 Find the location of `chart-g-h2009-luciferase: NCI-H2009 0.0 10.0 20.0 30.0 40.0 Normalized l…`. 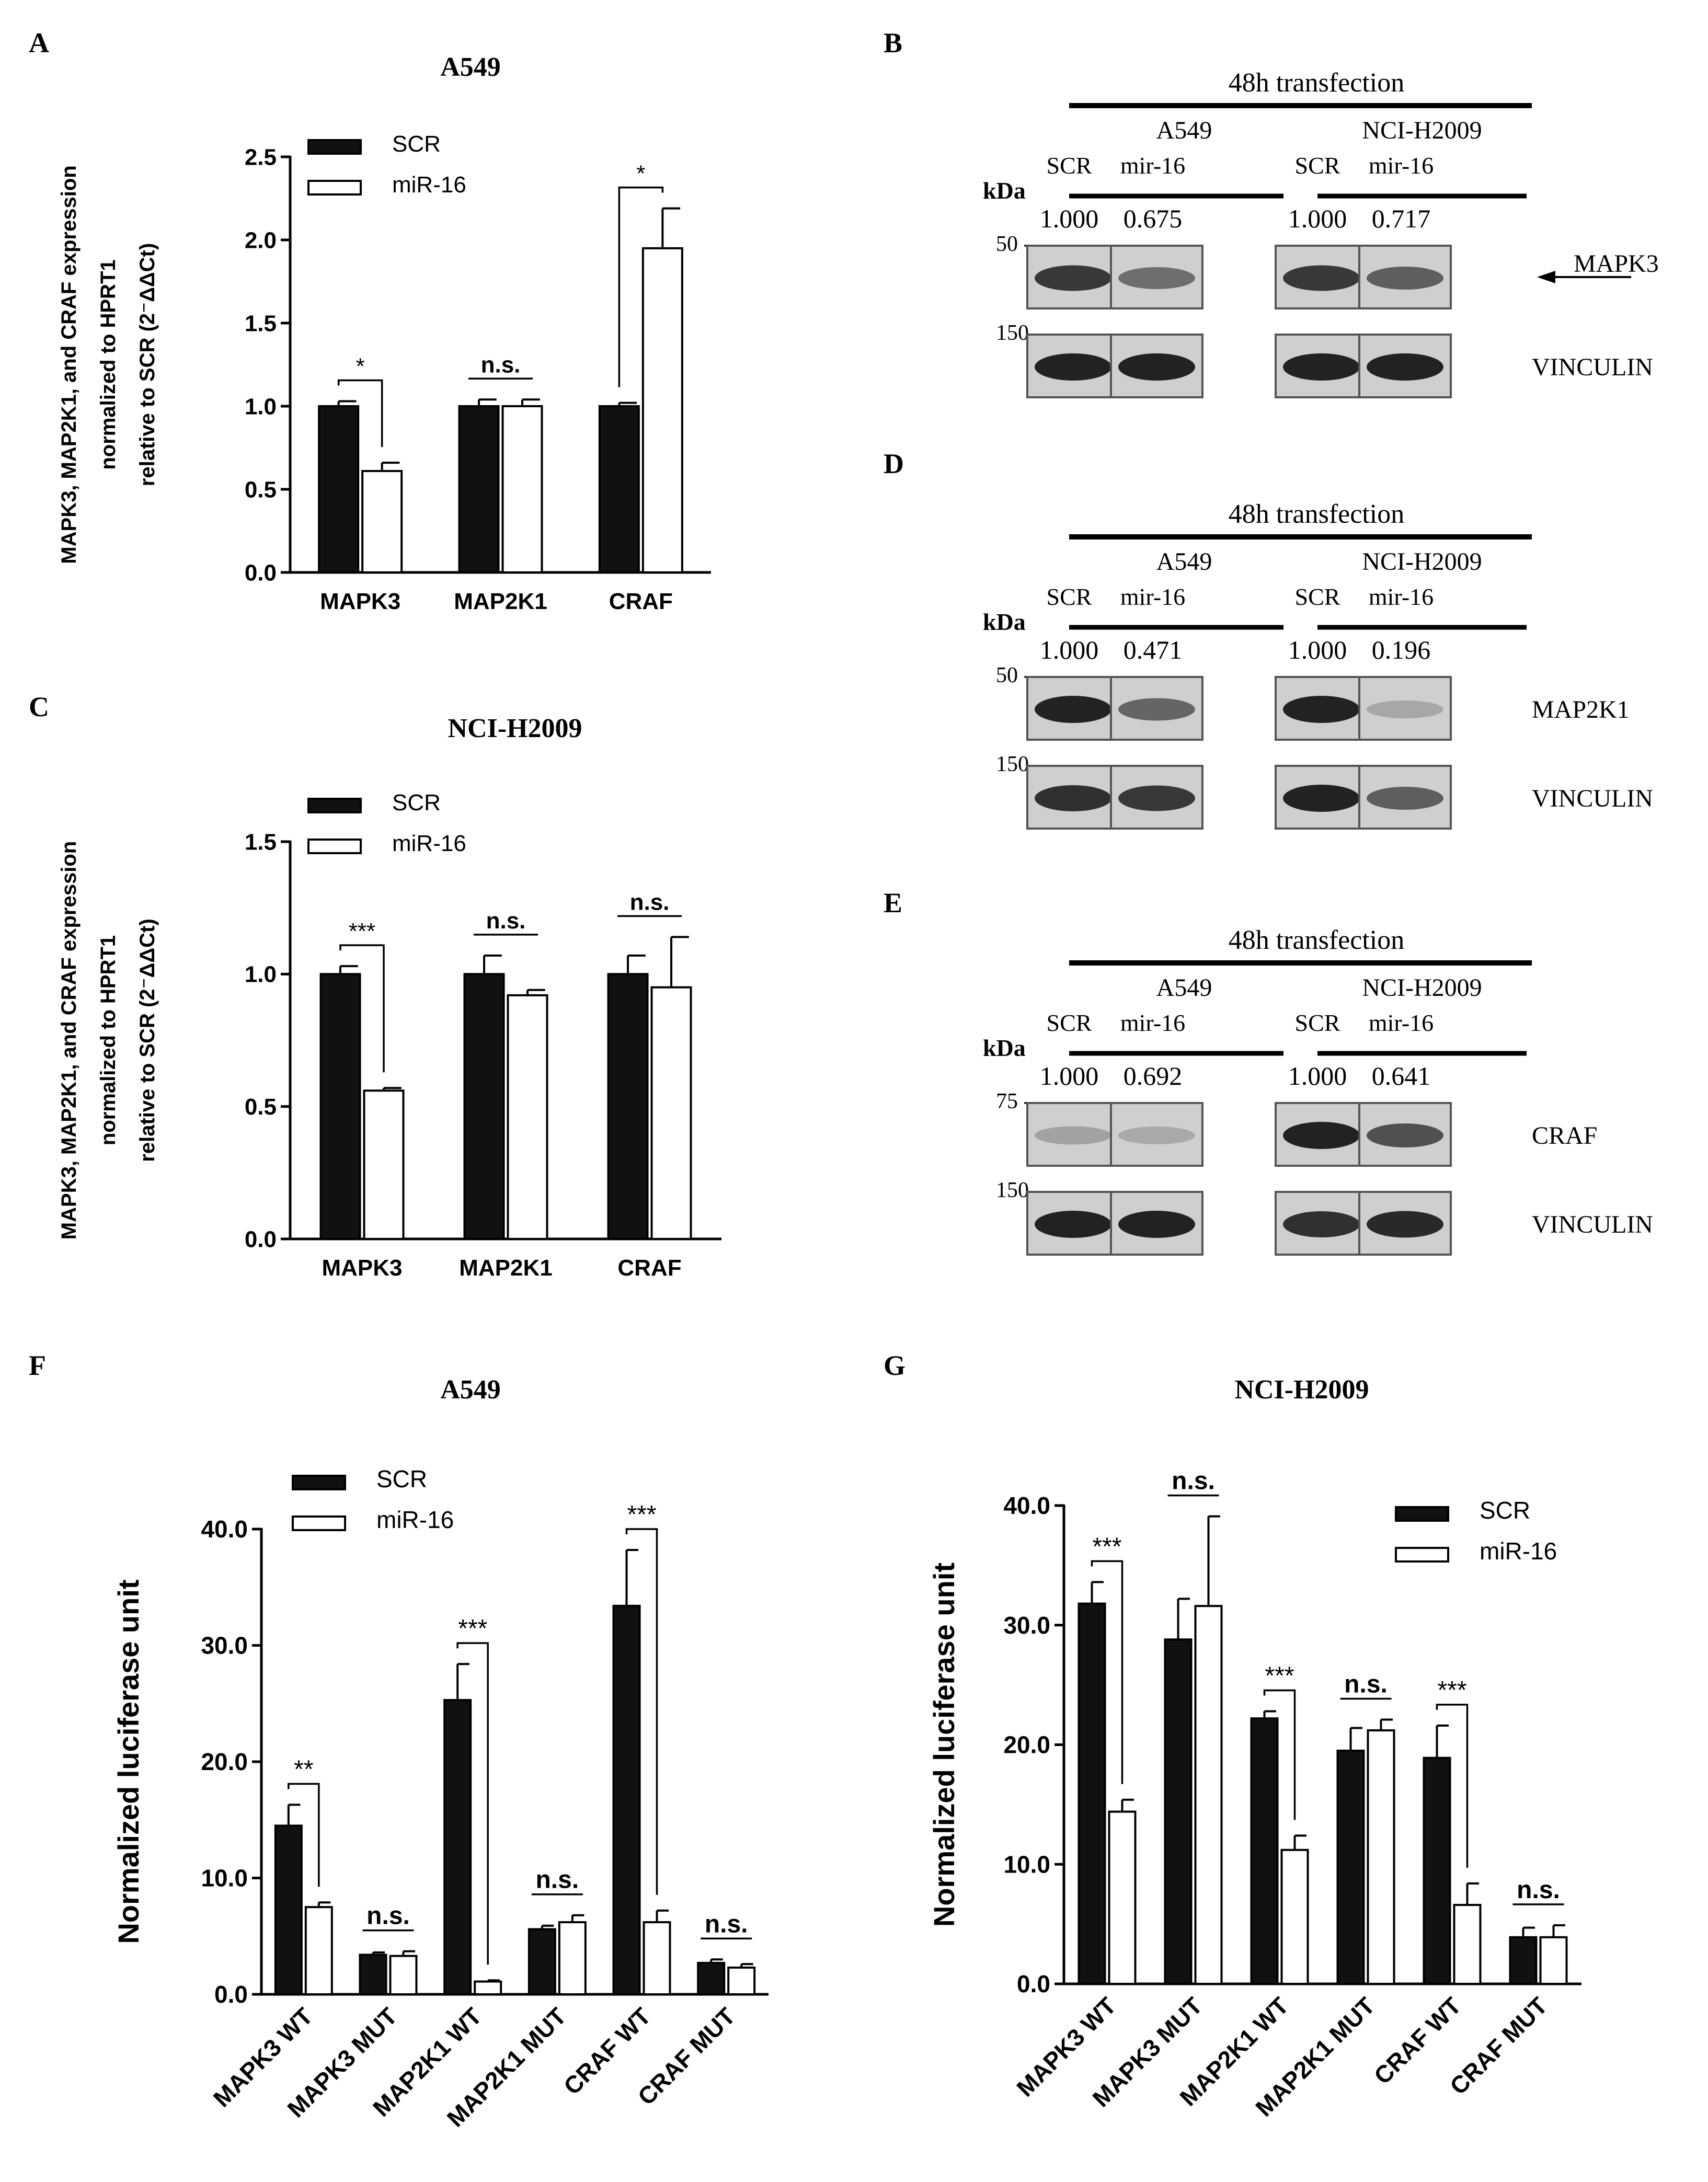

chart-g-h2009-luciferase: NCI-H2009 0.0 10.0 20.0 30.0 40.0 Normalized l… is located at coordinates (1254, 1748).